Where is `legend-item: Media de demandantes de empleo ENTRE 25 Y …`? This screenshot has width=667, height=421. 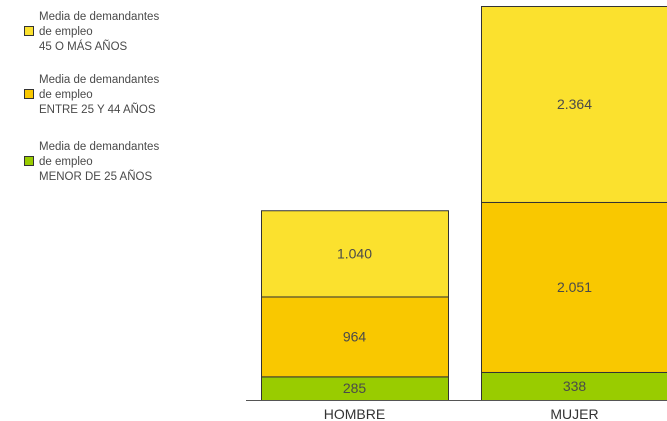 legend-item: Media de demandantes de empleo ENTRE 25 Y … is located at coordinates (91, 95).